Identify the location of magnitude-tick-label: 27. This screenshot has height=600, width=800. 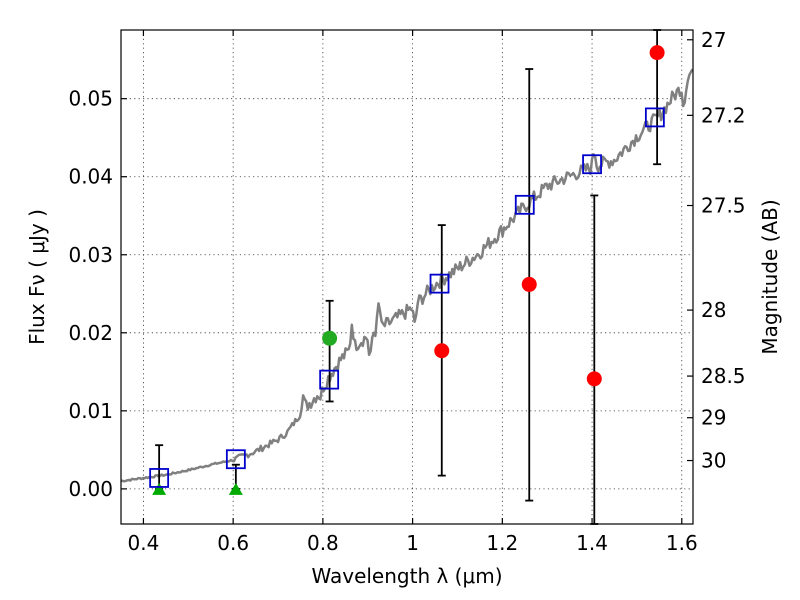
(713, 40).